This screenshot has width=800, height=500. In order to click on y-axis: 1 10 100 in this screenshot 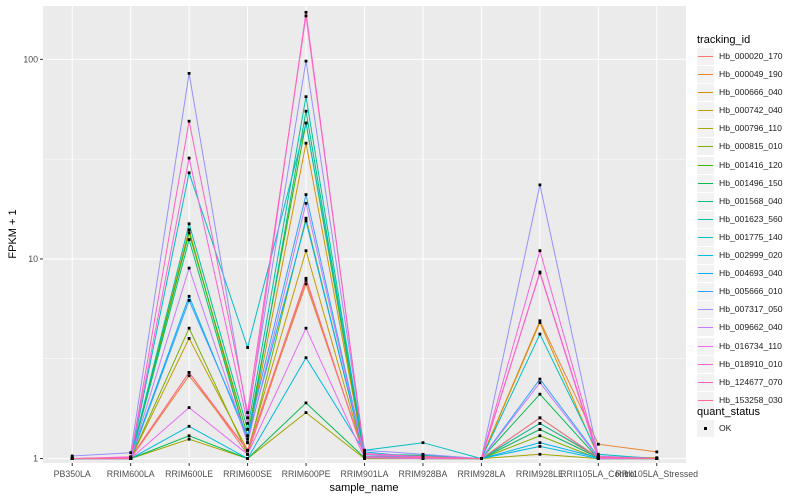, I will do `click(33, 259)`.